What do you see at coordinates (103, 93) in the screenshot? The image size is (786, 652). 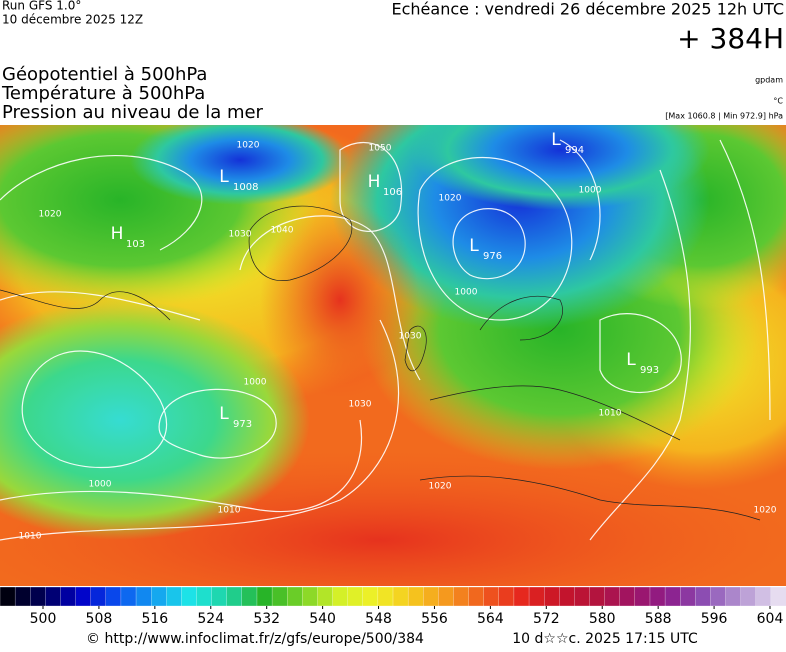 I see `title-temperature: Température à 500hPa` at bounding box center [103, 93].